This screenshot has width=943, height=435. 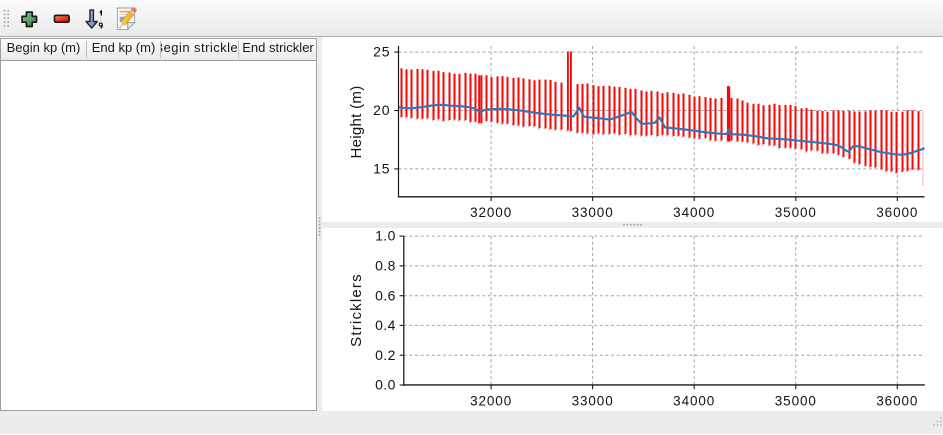 I want to click on svg-text: 0.8, so click(x=385, y=266).